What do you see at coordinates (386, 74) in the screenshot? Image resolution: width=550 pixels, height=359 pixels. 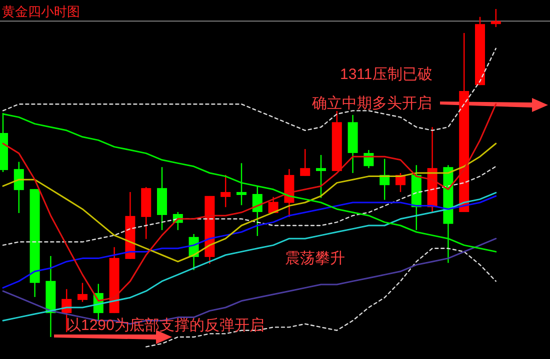 I see `annotation: 1311压制已破` at bounding box center [386, 74].